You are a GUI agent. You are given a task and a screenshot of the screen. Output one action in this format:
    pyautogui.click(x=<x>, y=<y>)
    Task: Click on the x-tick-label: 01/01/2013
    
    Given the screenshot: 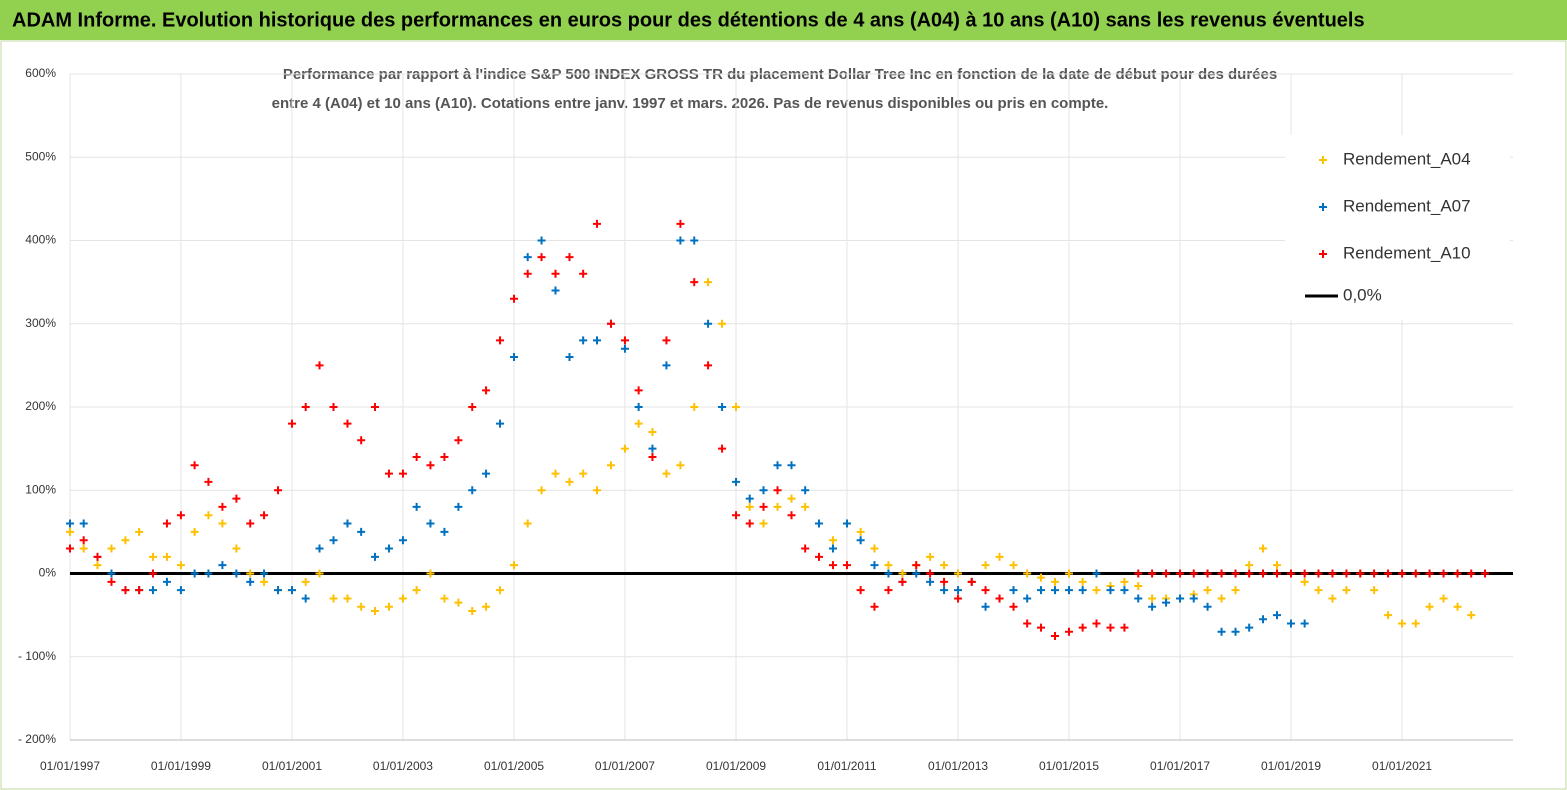 What is the action you would take?
    pyautogui.click(x=958, y=766)
    